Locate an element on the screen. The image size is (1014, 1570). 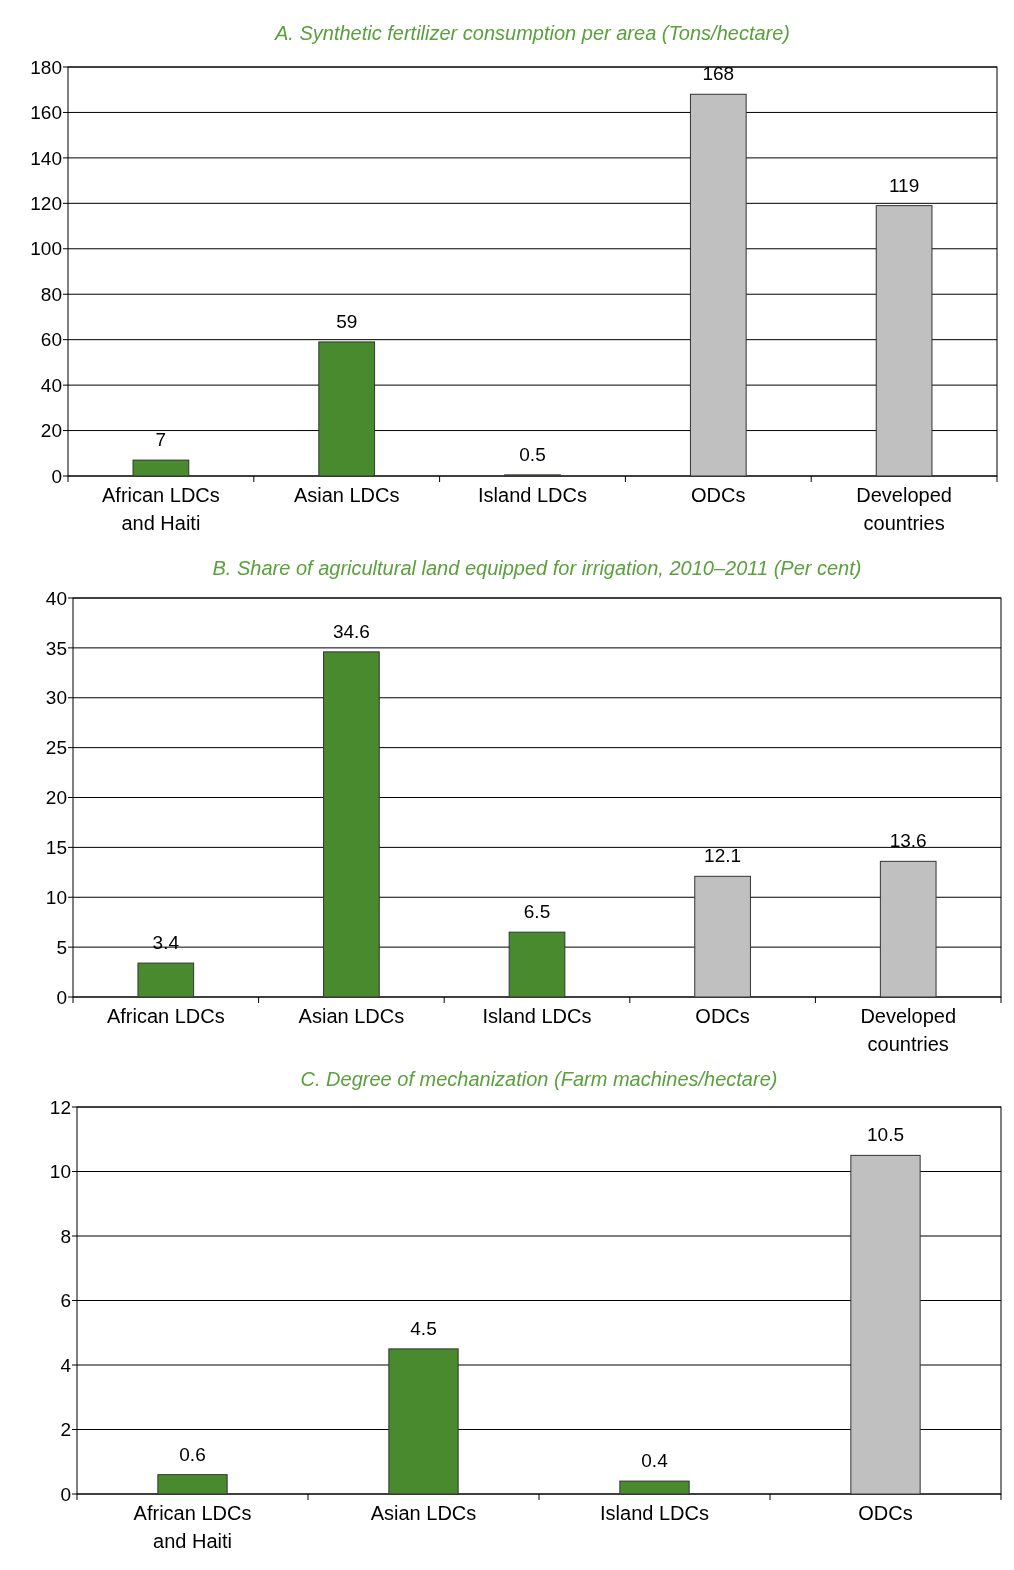
y-tick-label: 5 is located at coordinates (61, 947).